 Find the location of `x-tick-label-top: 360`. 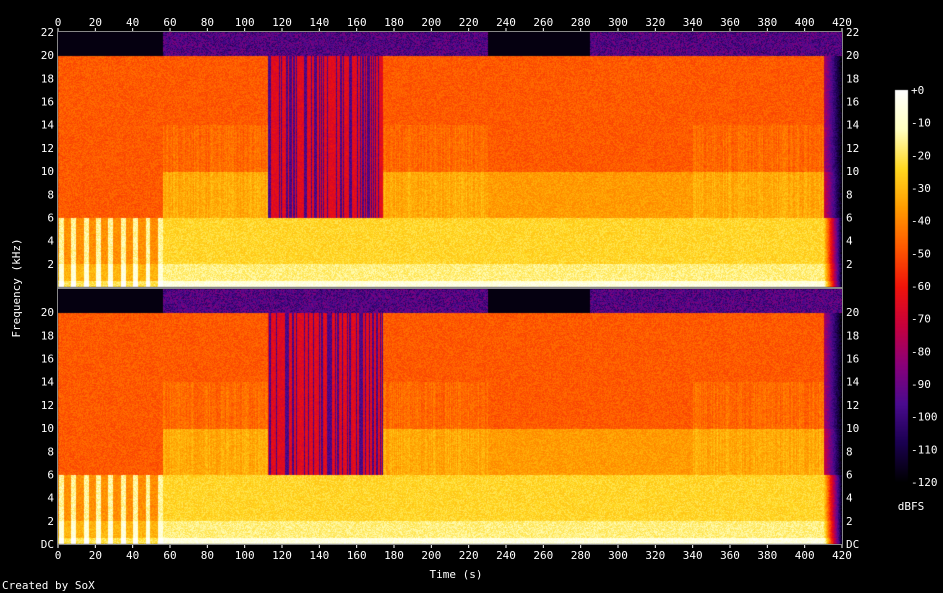

x-tick-label-top: 360 is located at coordinates (730, 22).